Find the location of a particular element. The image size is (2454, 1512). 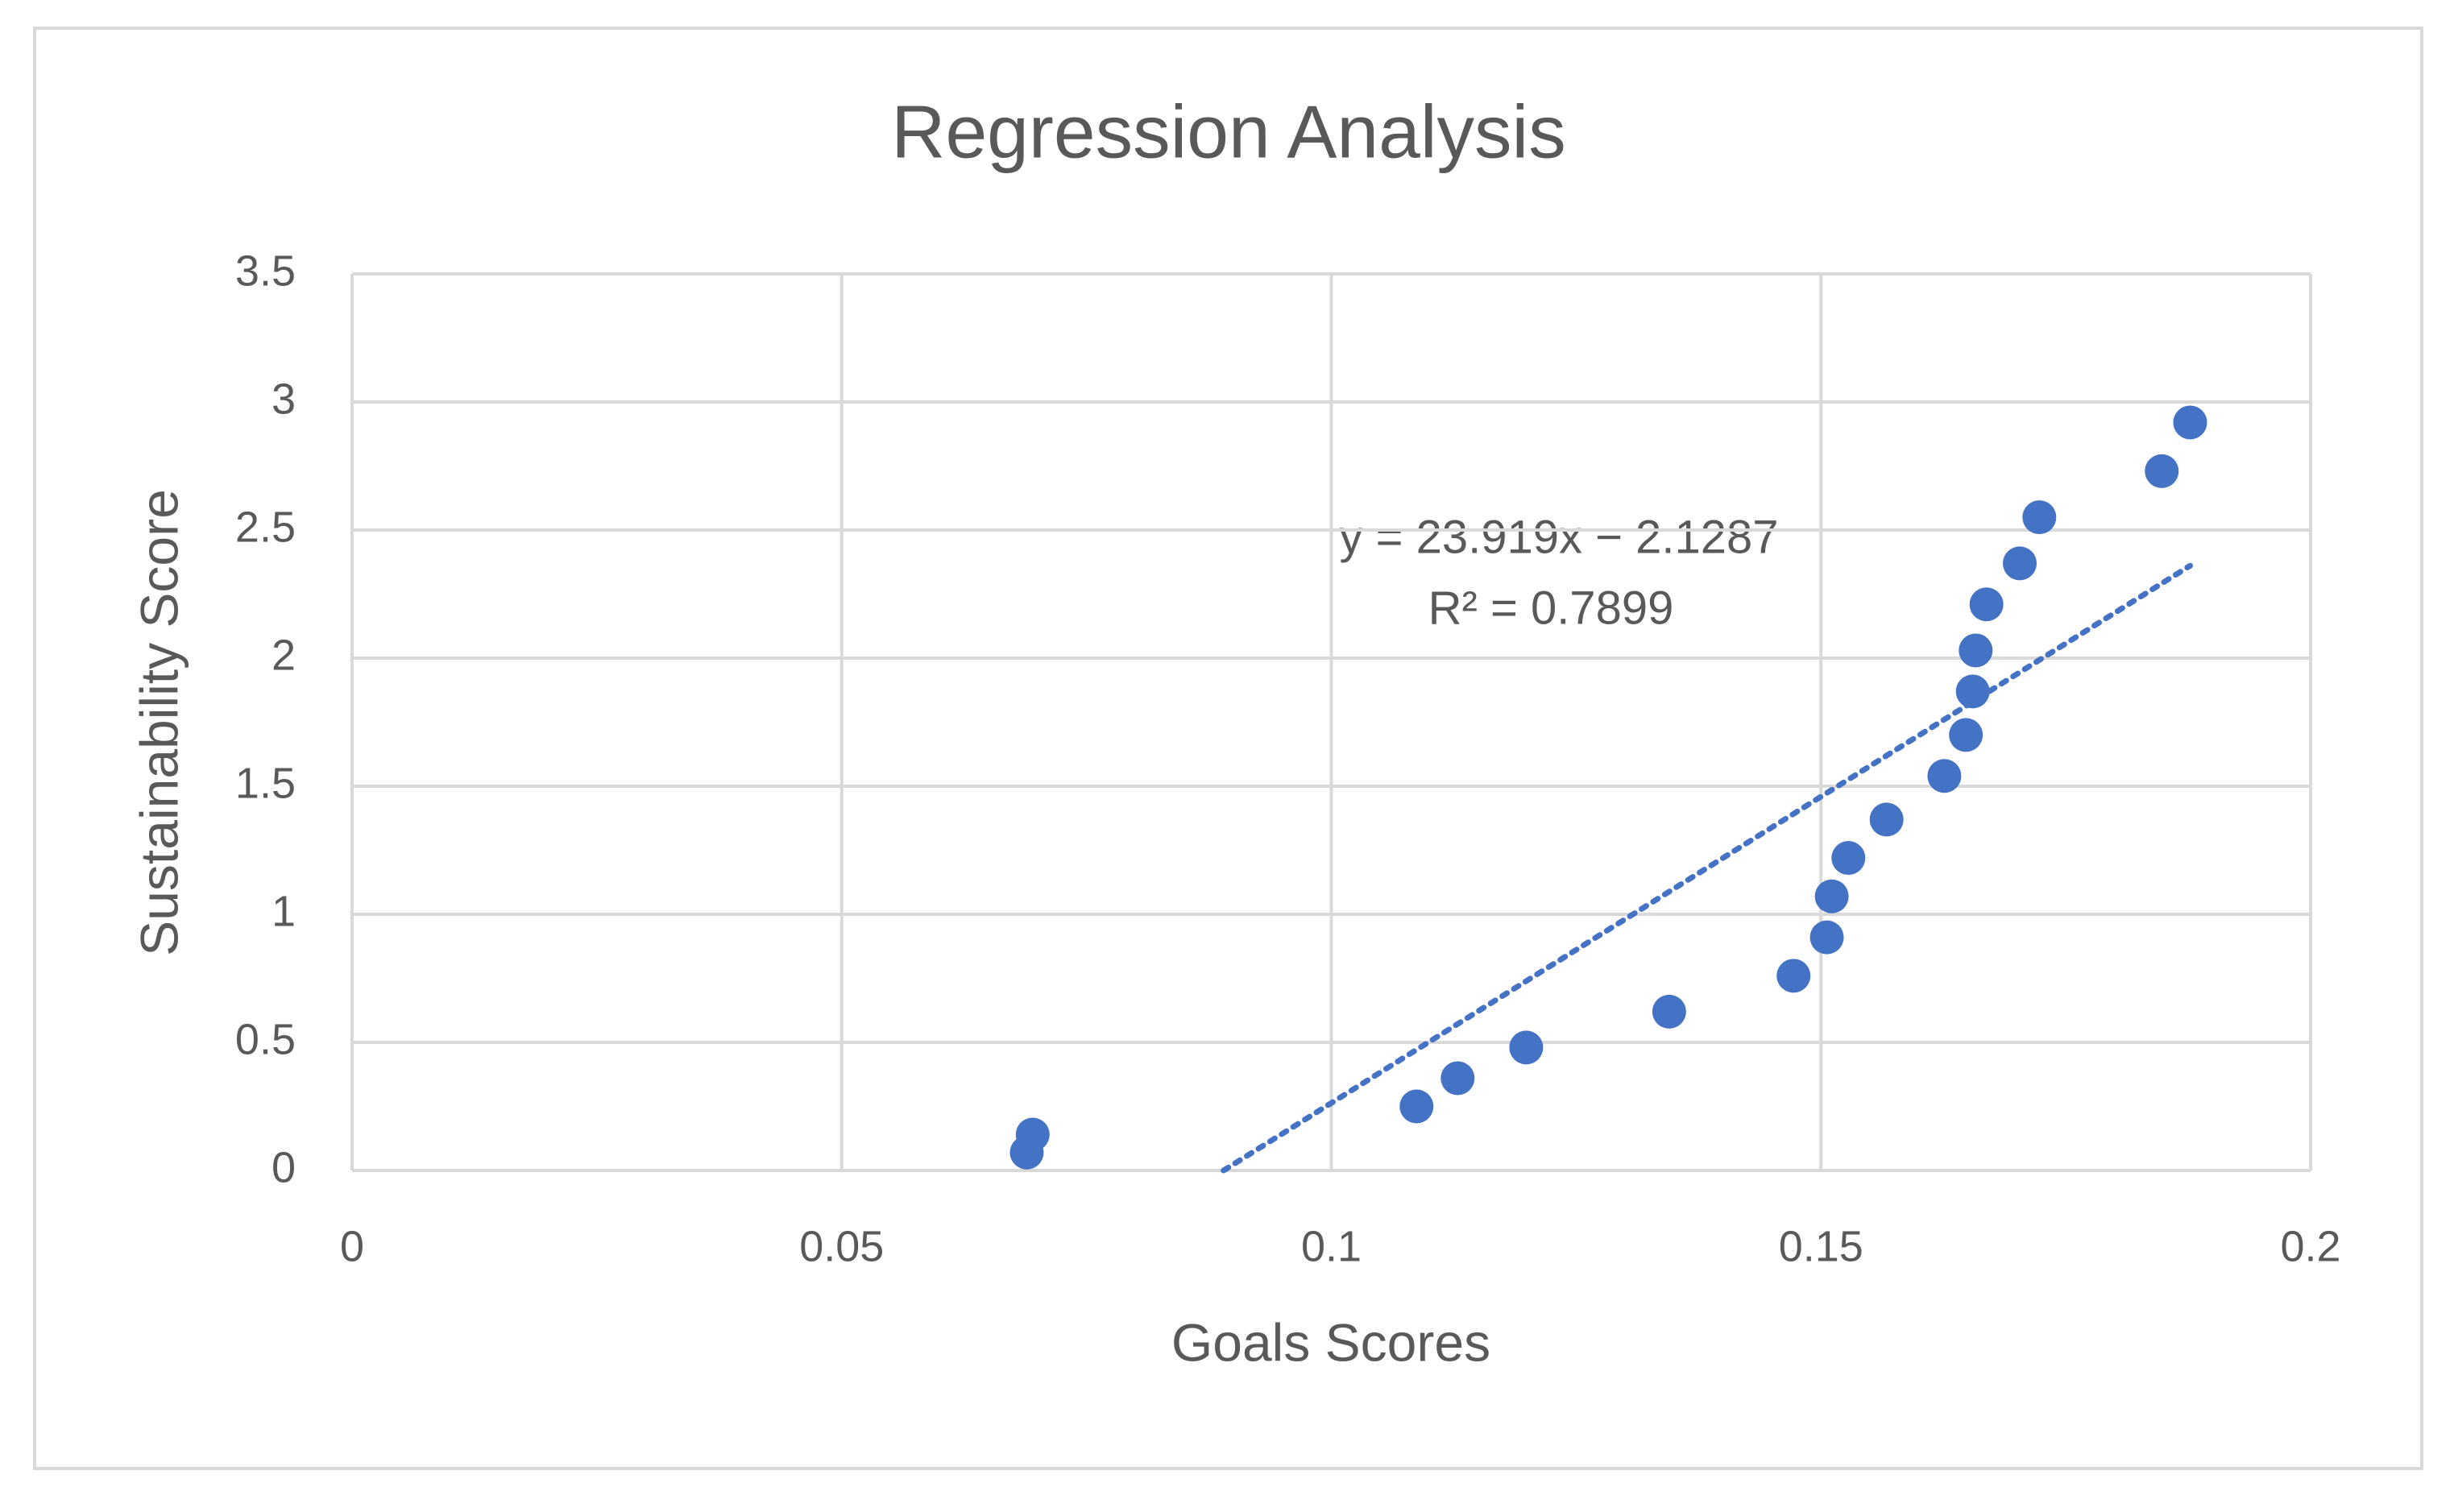

y-tick-label: 2 is located at coordinates (284, 655).